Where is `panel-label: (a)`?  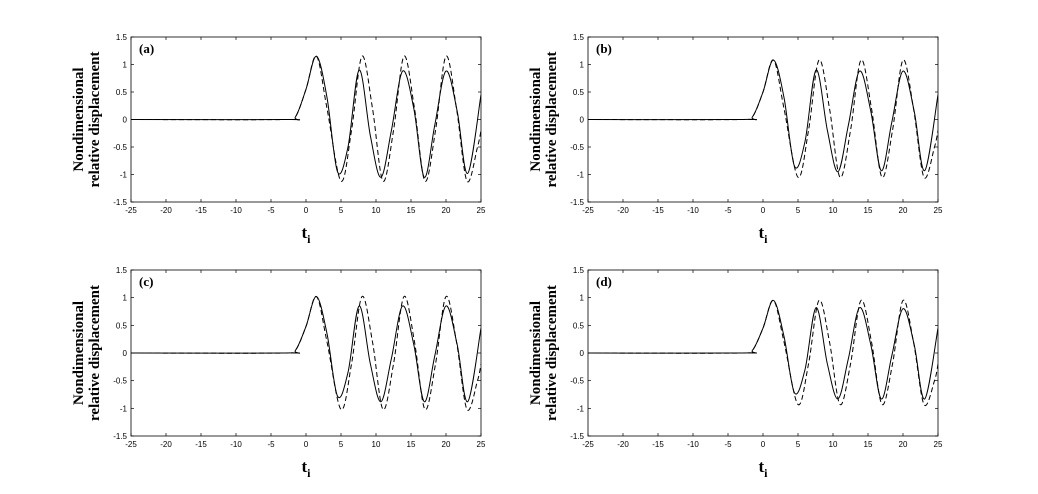 panel-label: (a) is located at coordinates (146, 48).